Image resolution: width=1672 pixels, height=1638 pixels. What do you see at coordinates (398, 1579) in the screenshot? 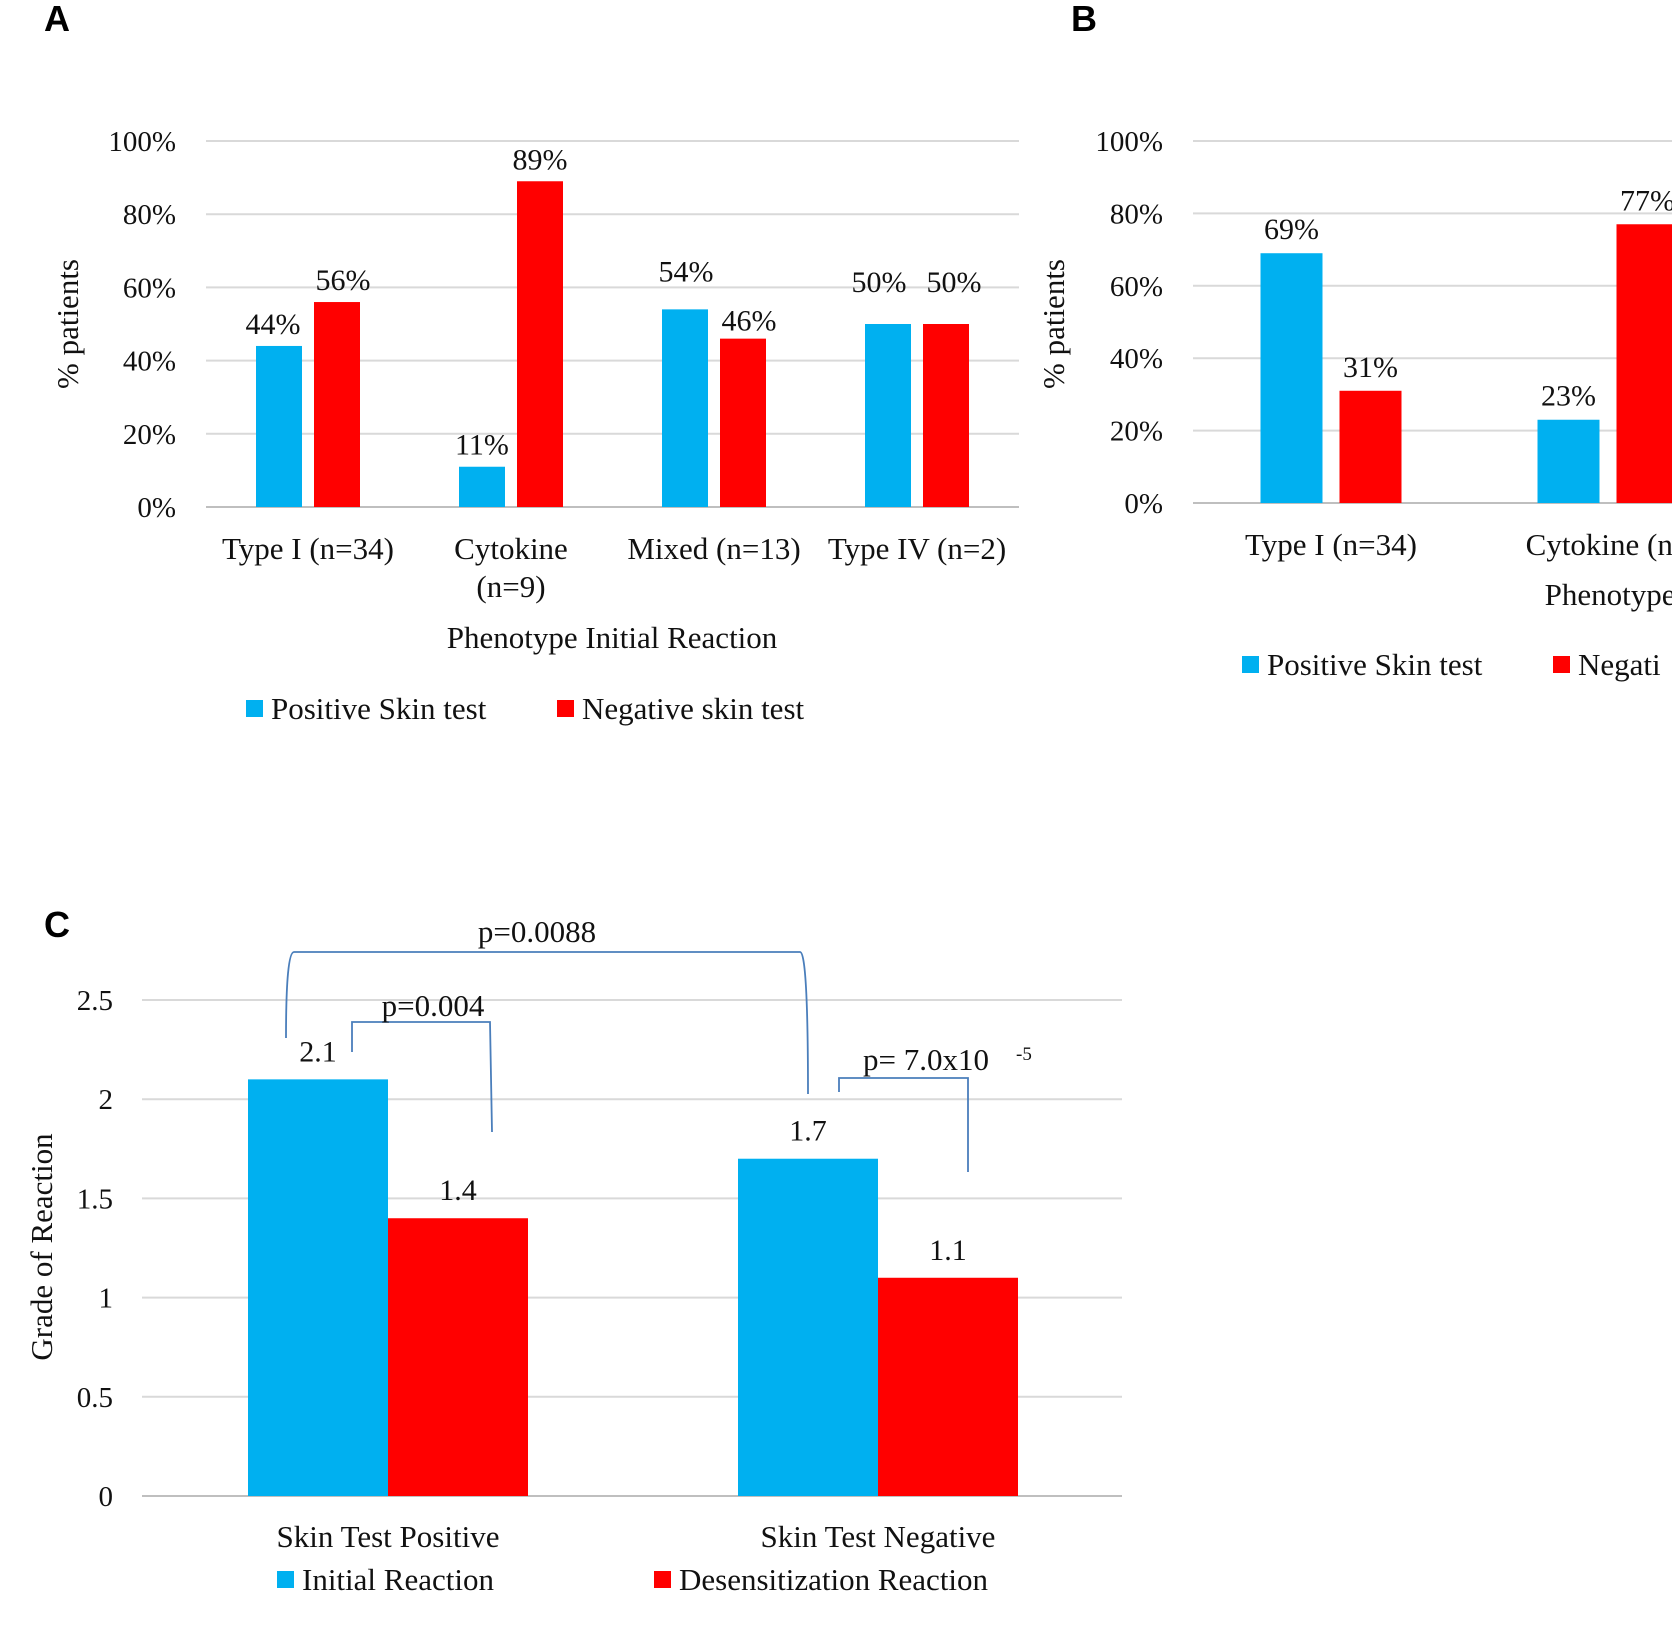
I see `legend-label: Initial Reaction` at bounding box center [398, 1579].